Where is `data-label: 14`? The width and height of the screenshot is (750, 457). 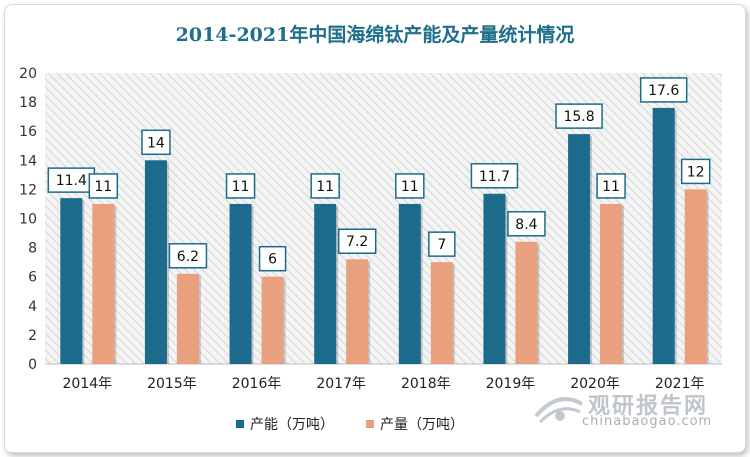 data-label: 14 is located at coordinates (156, 143).